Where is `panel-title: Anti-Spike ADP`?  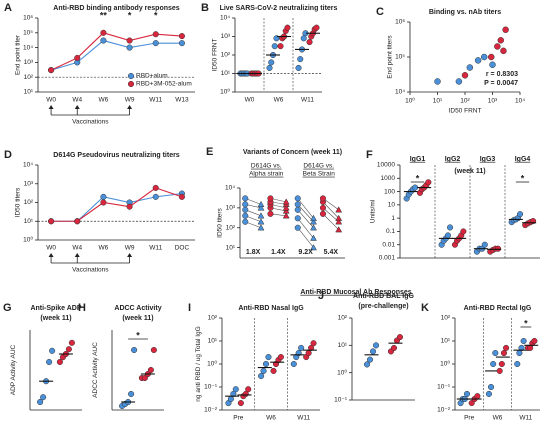 panel-title: Anti-Spike ADP is located at coordinates (55, 308).